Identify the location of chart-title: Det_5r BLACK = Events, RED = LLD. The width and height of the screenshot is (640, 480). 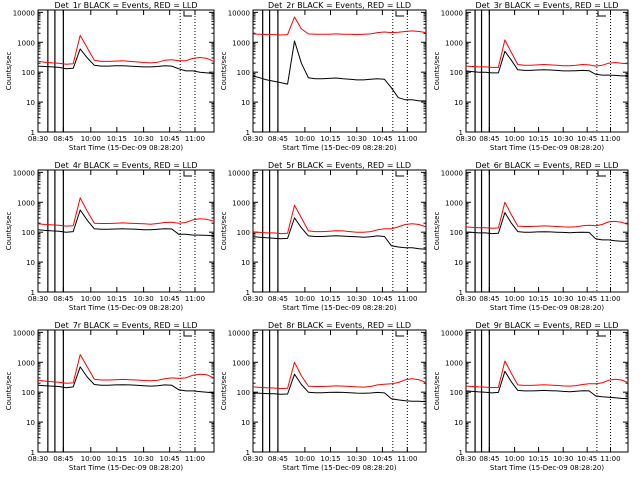
(339, 165).